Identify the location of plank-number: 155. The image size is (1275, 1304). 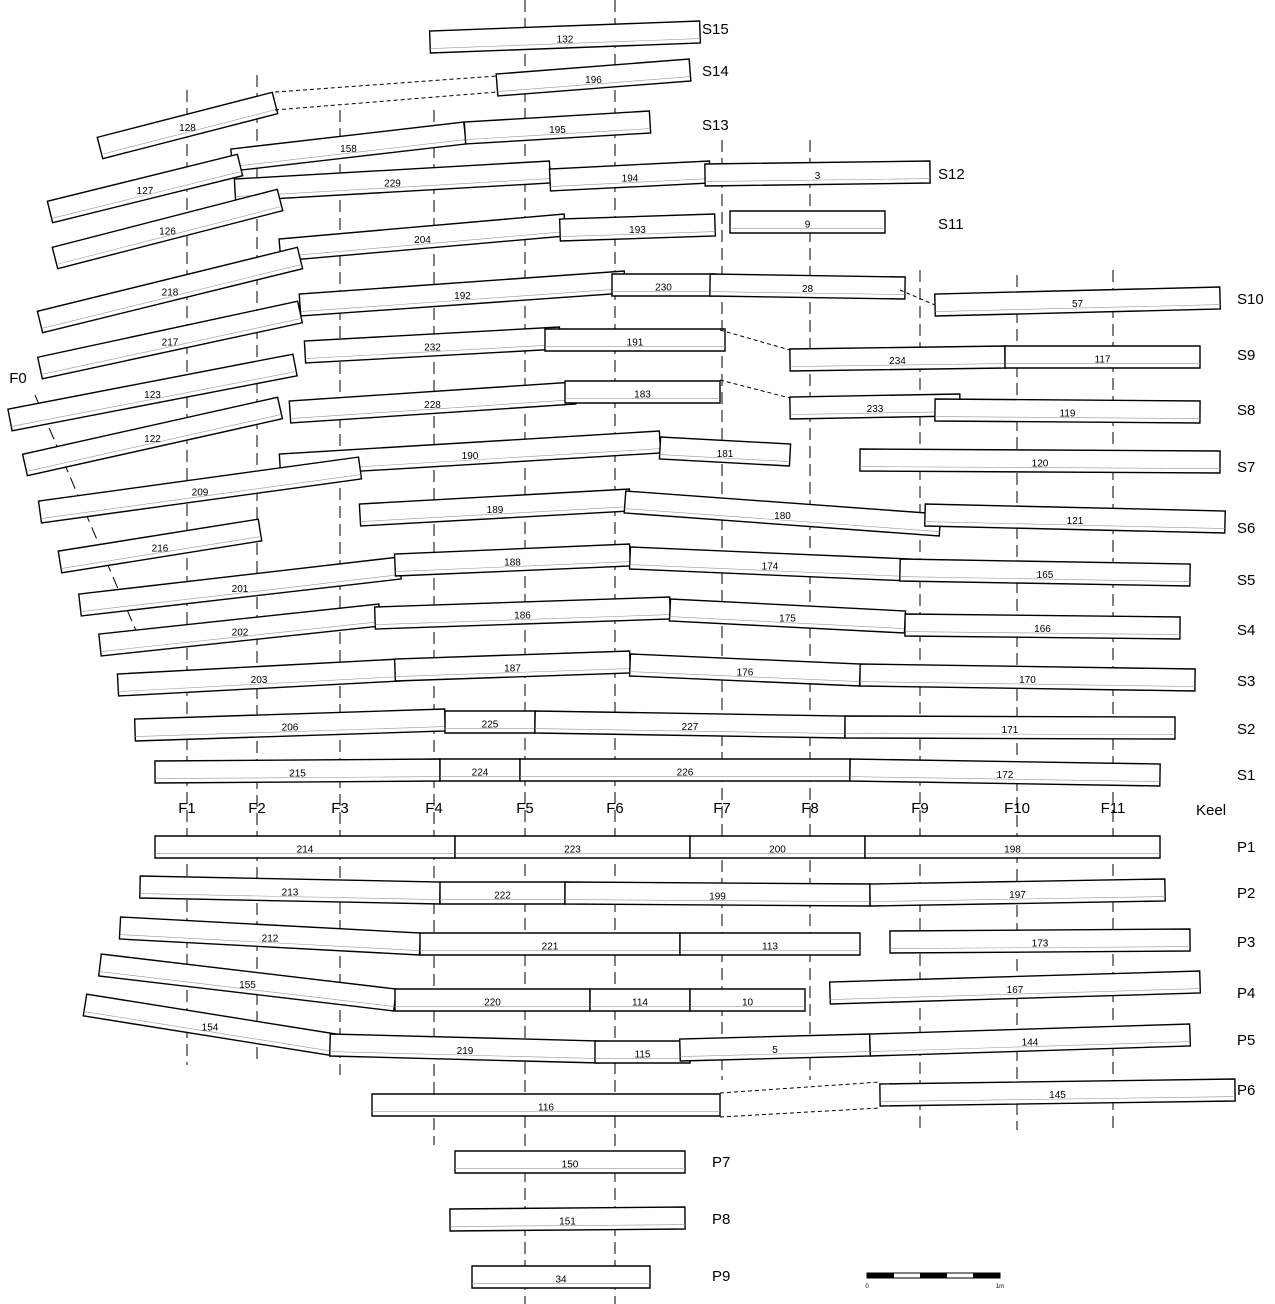
(247, 985).